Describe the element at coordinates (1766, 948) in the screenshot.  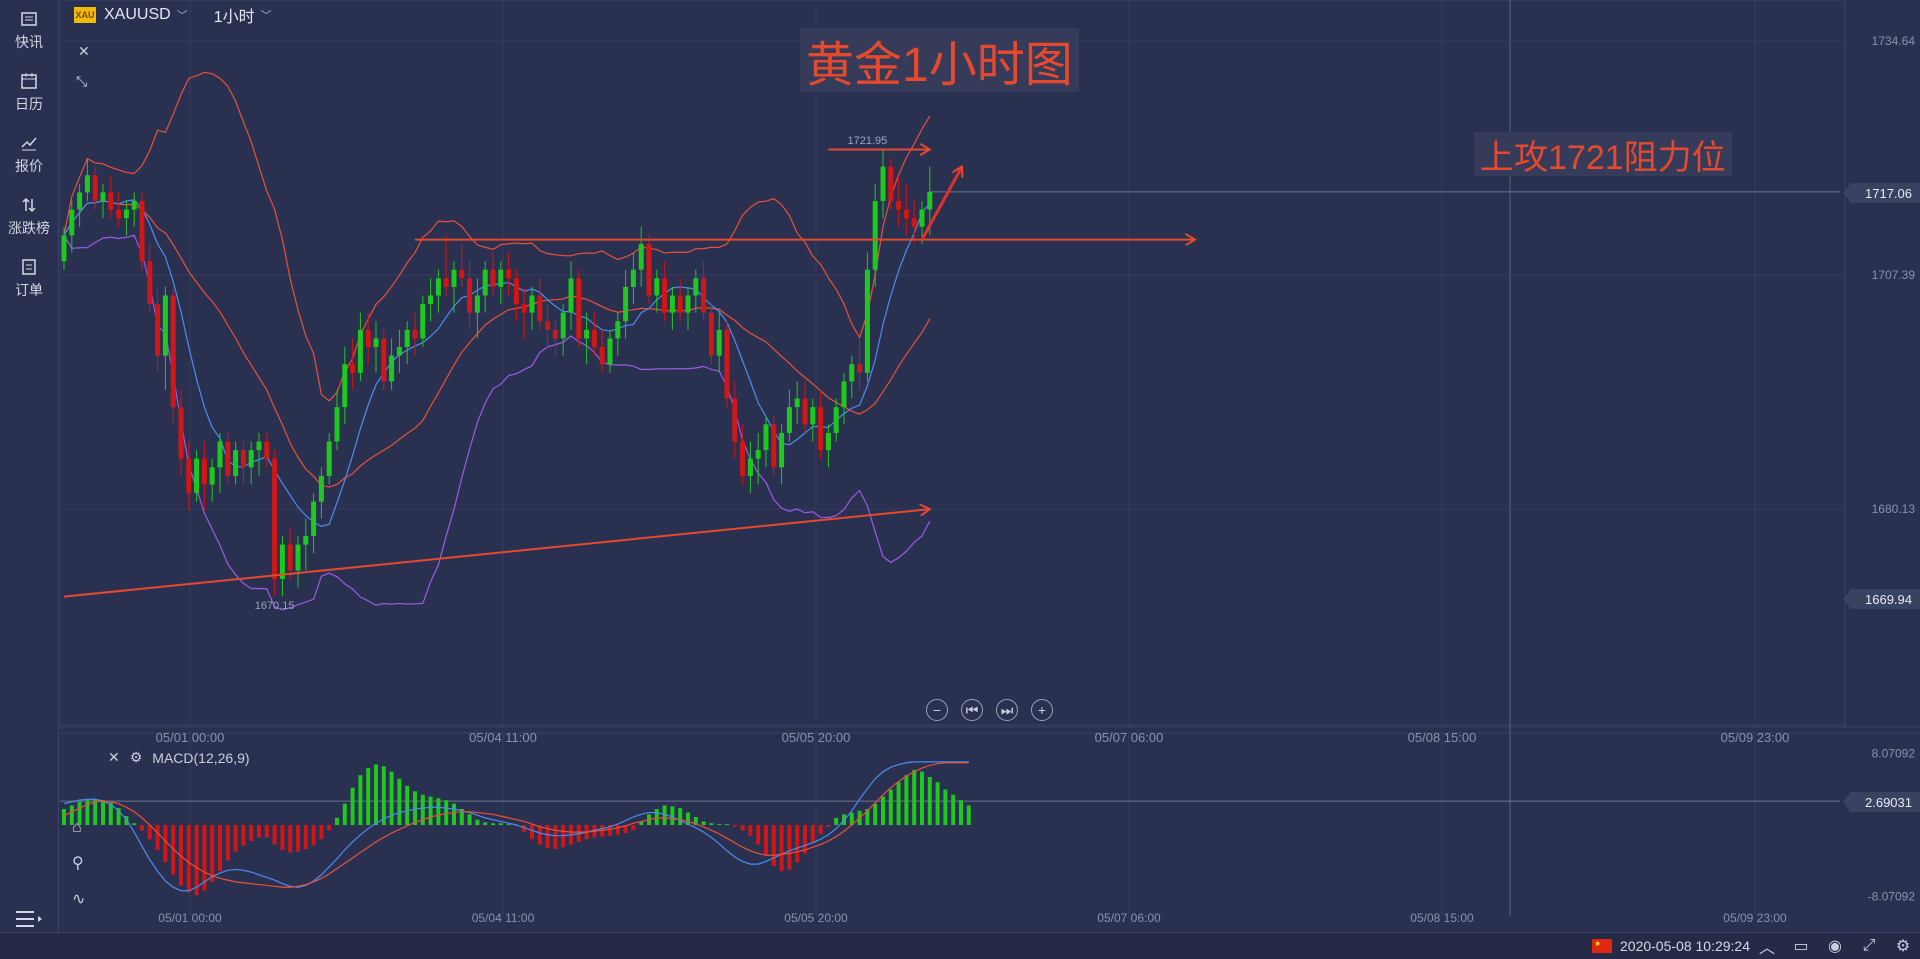
I see `chevron-up-icon: ︿` at that location.